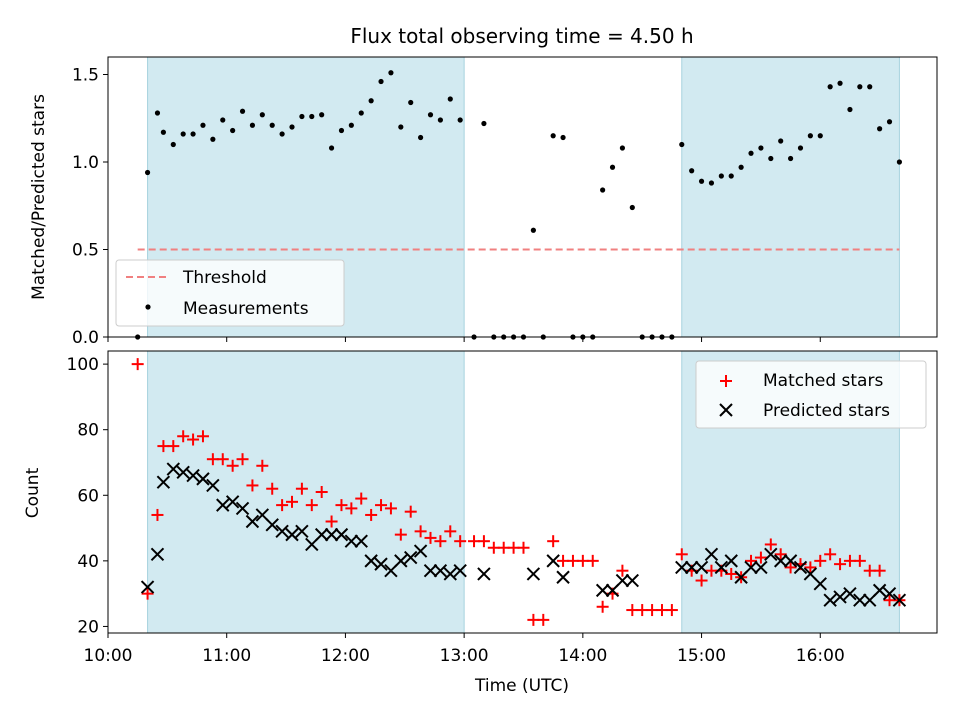 The height and width of the screenshot is (720, 960). Describe the element at coordinates (790, 197) in the screenshot. I see `shaded-interval` at that location.